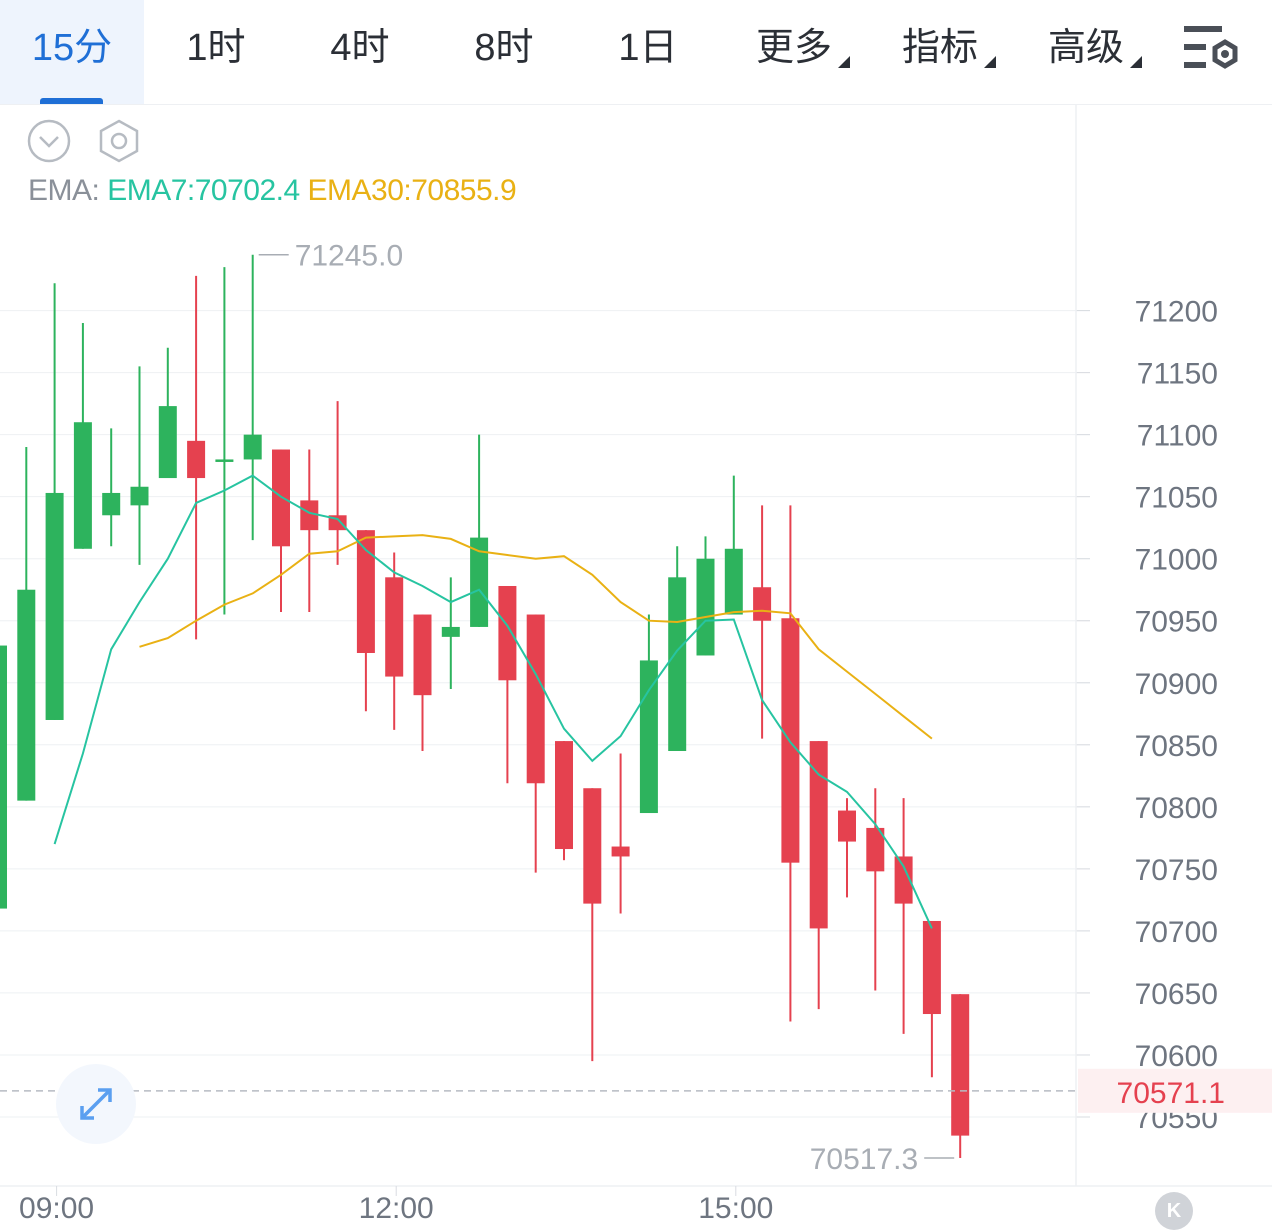  I want to click on y-tick-label: 70900, so click(1176, 684).